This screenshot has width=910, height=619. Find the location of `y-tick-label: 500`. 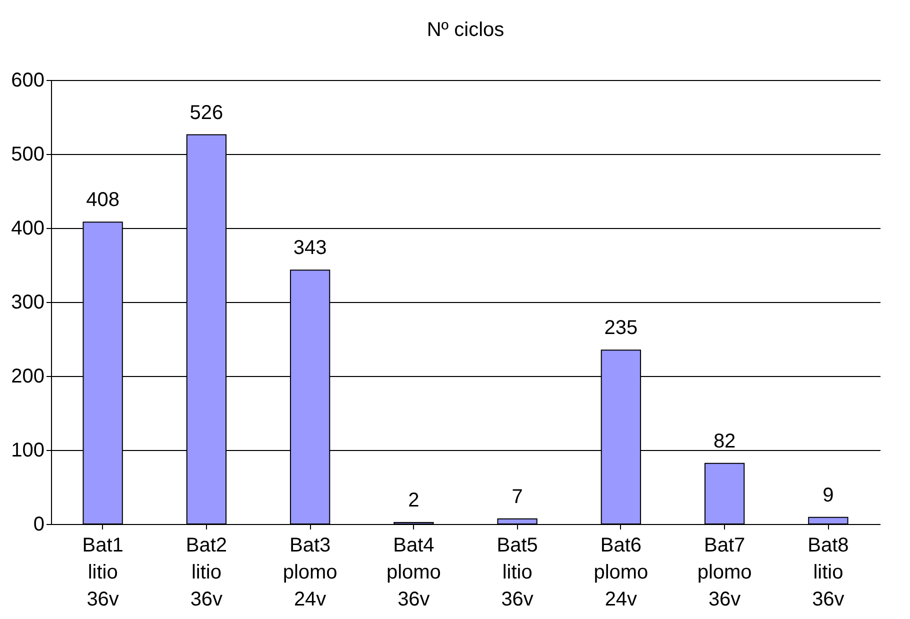

y-tick-label: 500 is located at coordinates (27, 155).